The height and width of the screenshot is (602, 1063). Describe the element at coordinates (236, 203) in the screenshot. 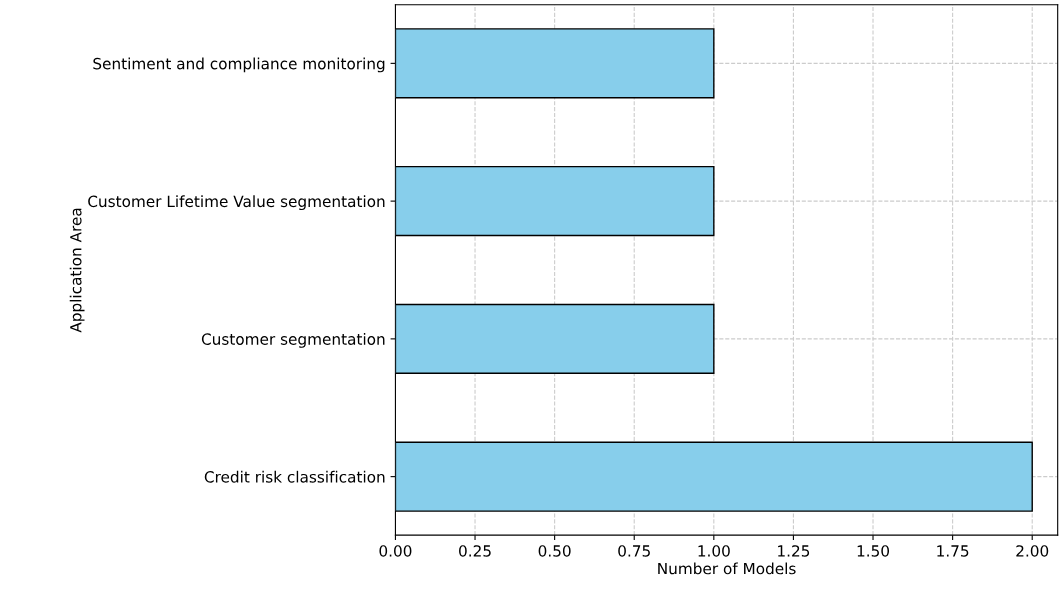

I see `y-tick-label: Customer Lifetime Value segmentation` at that location.